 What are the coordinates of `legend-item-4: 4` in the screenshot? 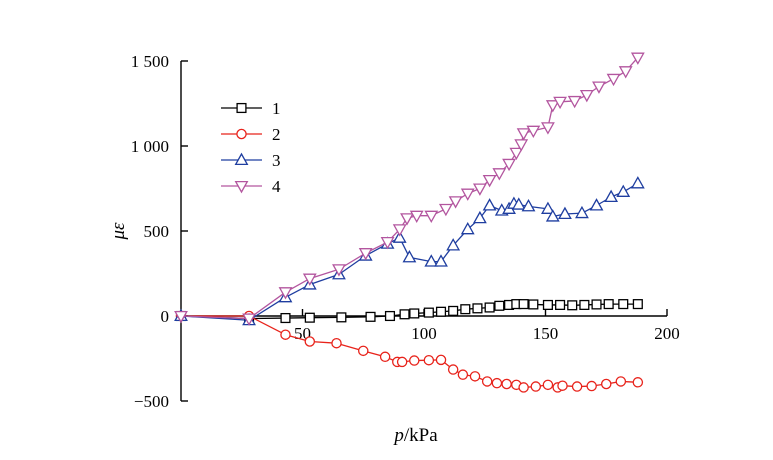 It's located at (251, 186).